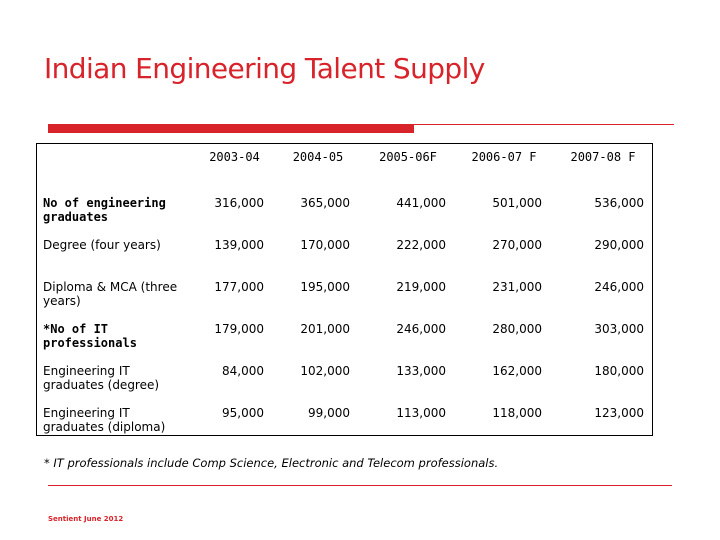 This screenshot has width=720, height=540. What do you see at coordinates (264, 68) in the screenshot?
I see `page-title: Indian Engineering Talent Supply` at bounding box center [264, 68].